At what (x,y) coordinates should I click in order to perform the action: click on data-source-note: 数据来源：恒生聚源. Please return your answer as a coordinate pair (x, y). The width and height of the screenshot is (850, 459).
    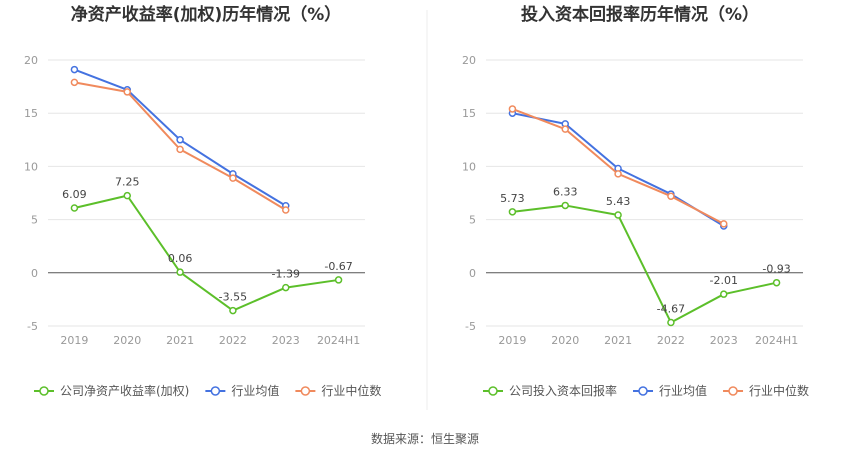
    Looking at the image, I should click on (425, 438).